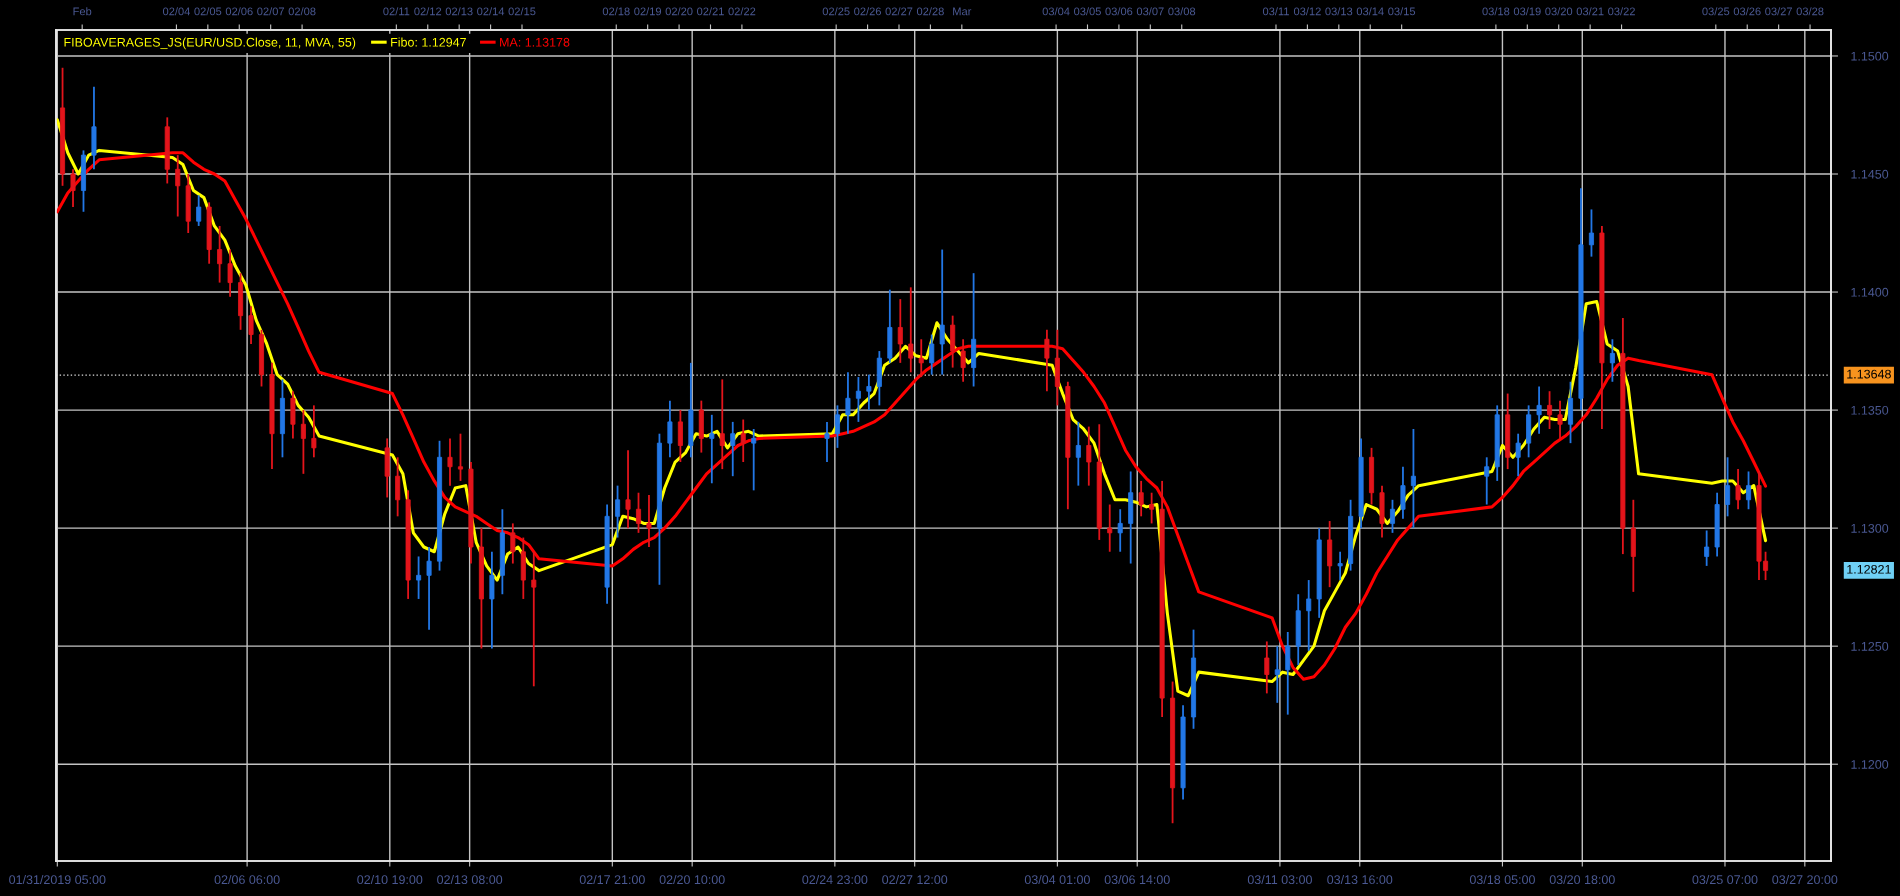  Describe the element at coordinates (82, 11) in the screenshot. I see `x2-tick-label: Feb` at that location.